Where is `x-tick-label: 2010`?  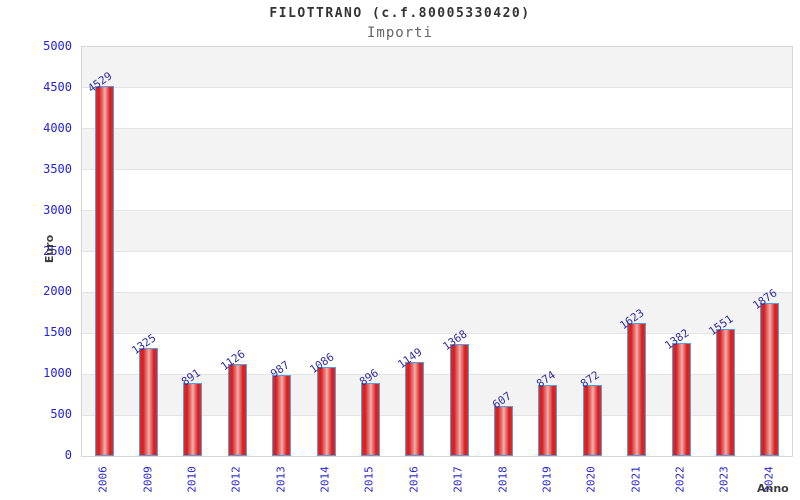 x-tick-label: 2010 is located at coordinates (192, 479).